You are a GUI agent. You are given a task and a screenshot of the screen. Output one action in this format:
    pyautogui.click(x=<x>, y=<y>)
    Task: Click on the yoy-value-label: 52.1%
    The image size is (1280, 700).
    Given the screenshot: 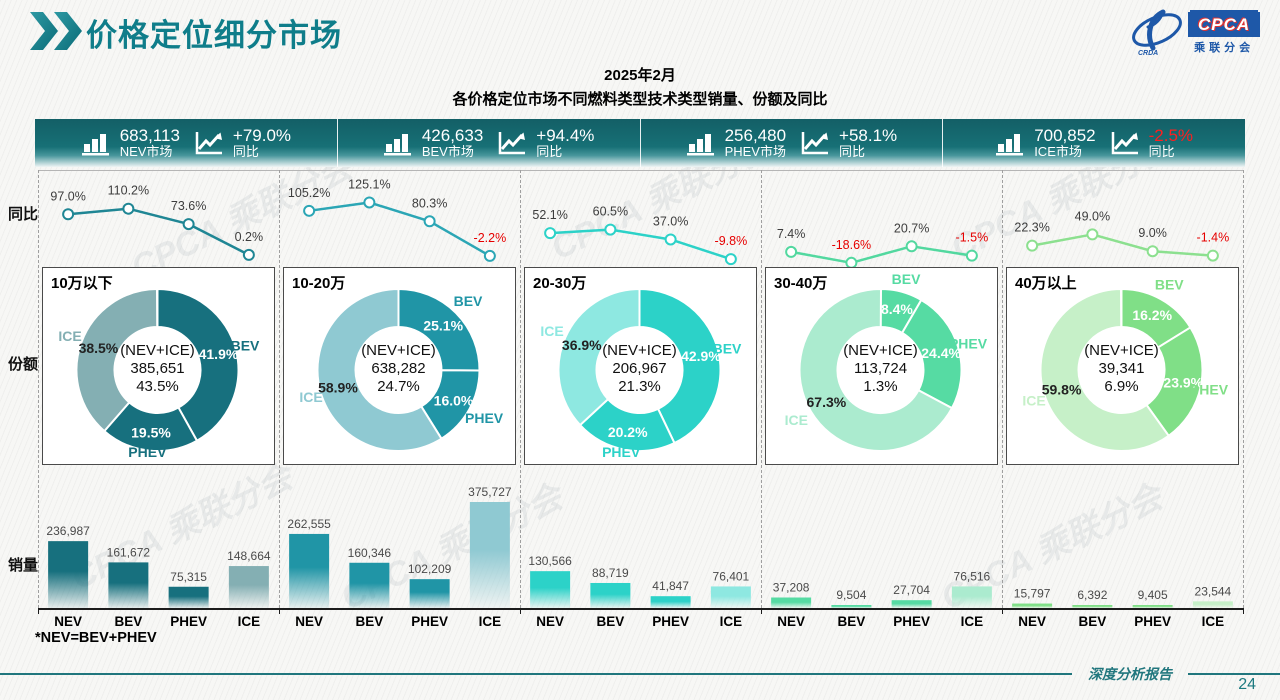 What is the action you would take?
    pyautogui.click(x=549, y=215)
    